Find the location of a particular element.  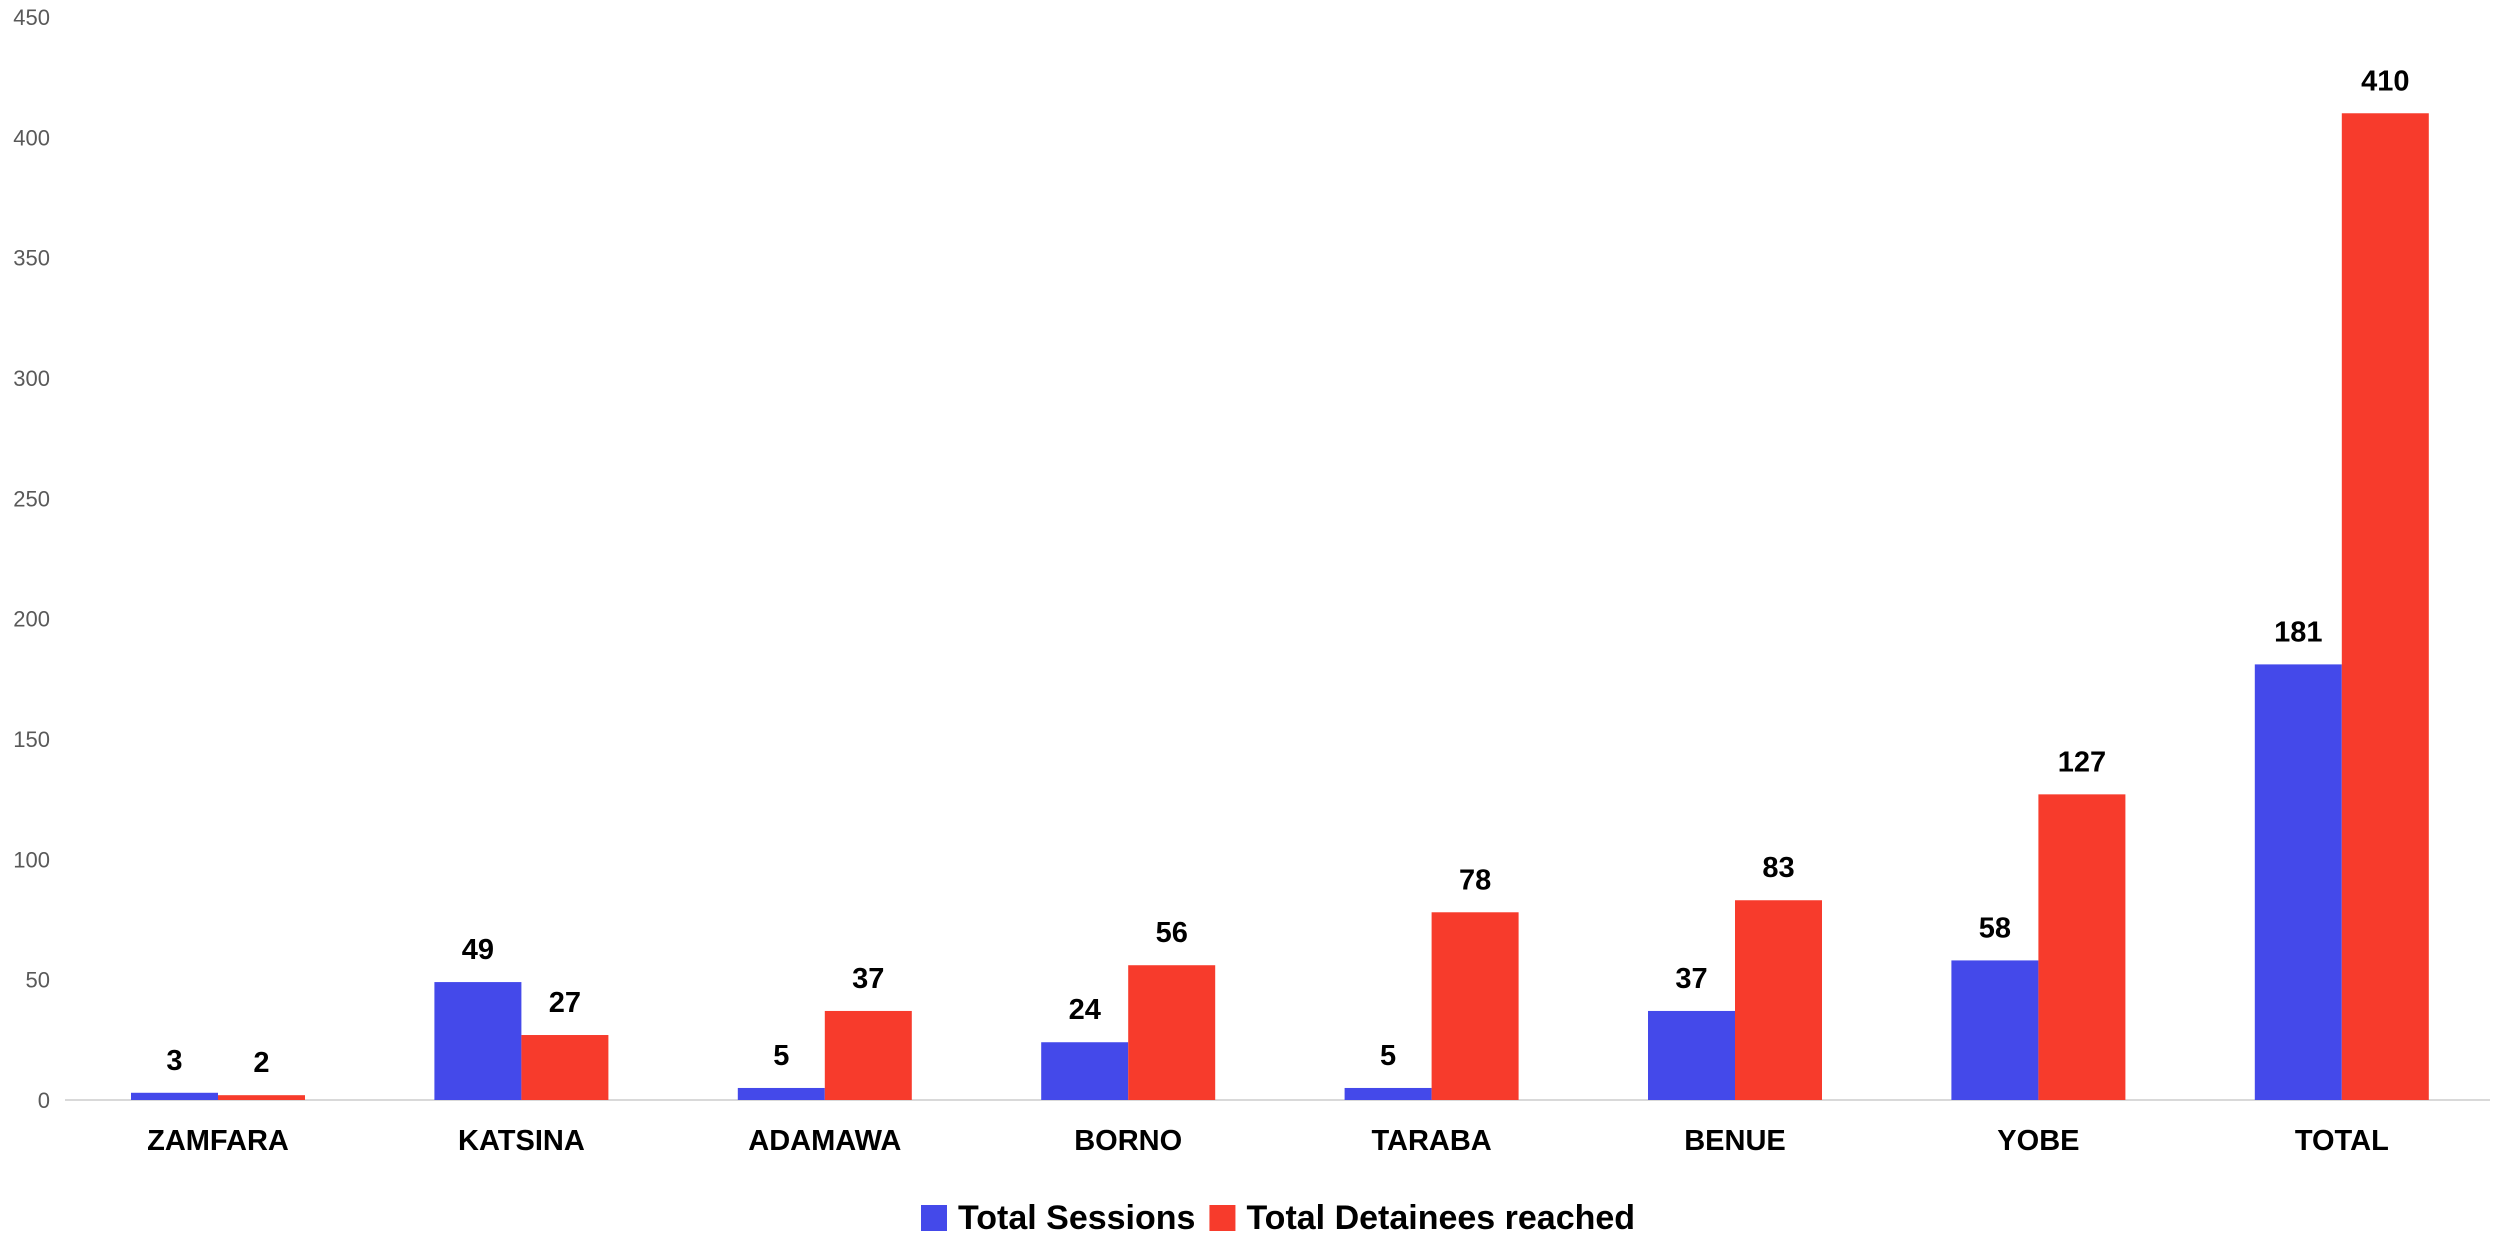

data-label: 49 is located at coordinates (478, 950).